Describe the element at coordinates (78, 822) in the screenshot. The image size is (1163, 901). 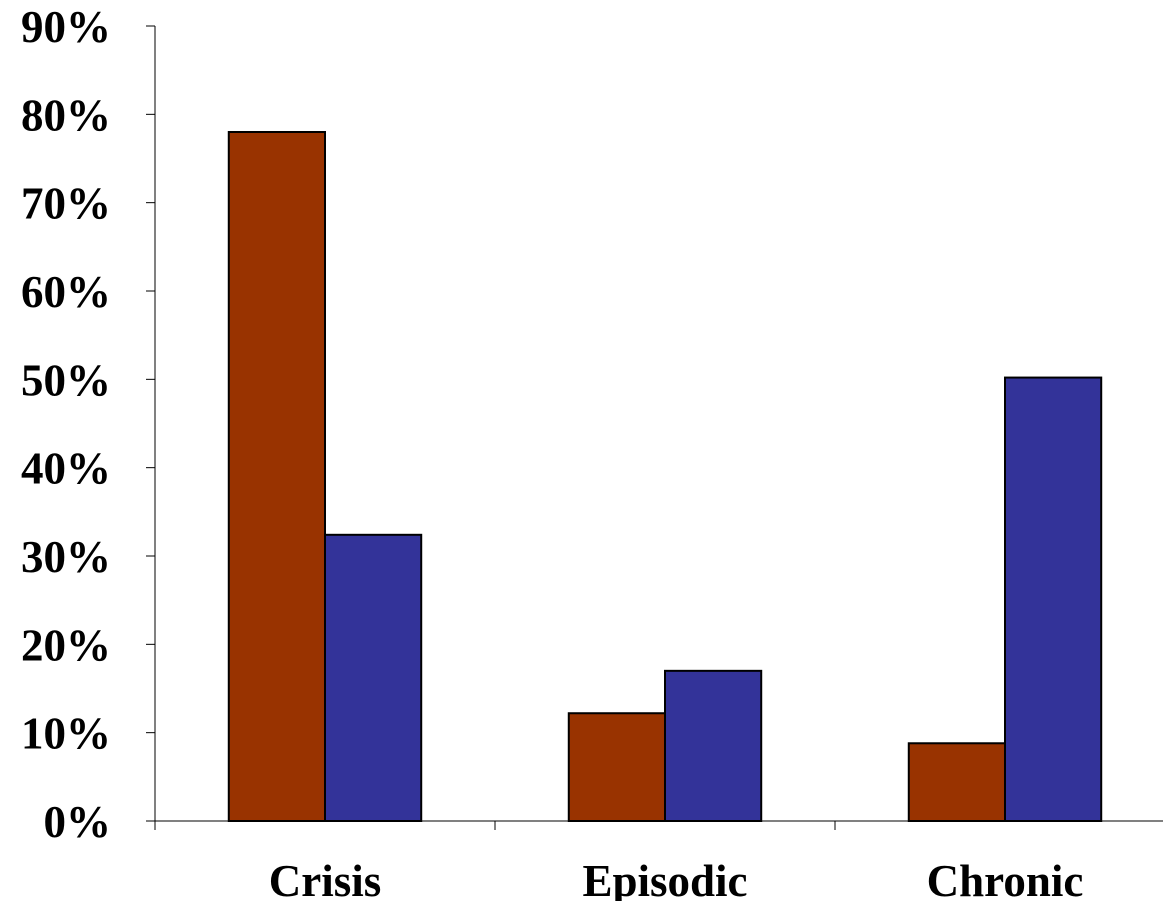
I see `y-tick-label: 0%` at that location.